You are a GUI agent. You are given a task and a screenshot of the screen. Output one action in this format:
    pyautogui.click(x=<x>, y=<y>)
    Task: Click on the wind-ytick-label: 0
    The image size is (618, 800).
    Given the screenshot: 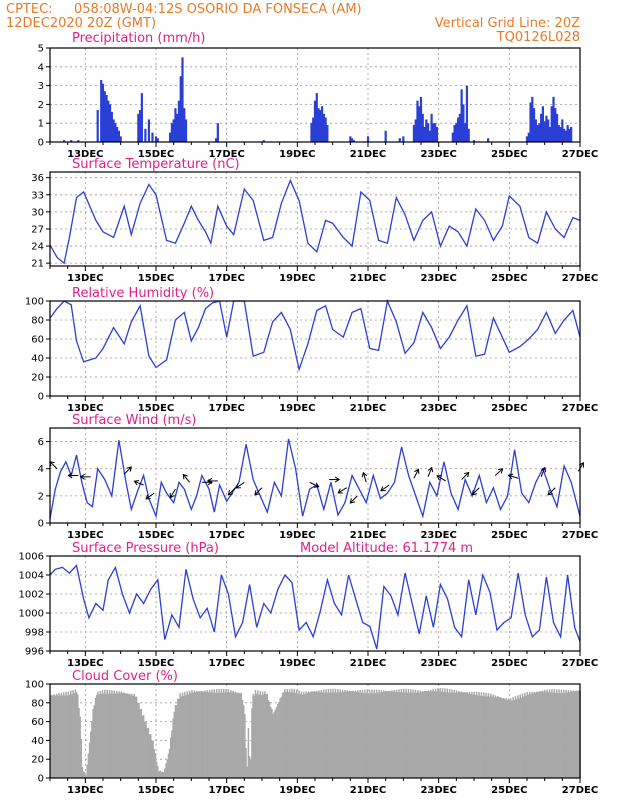 What is the action you would take?
    pyautogui.click(x=41, y=524)
    